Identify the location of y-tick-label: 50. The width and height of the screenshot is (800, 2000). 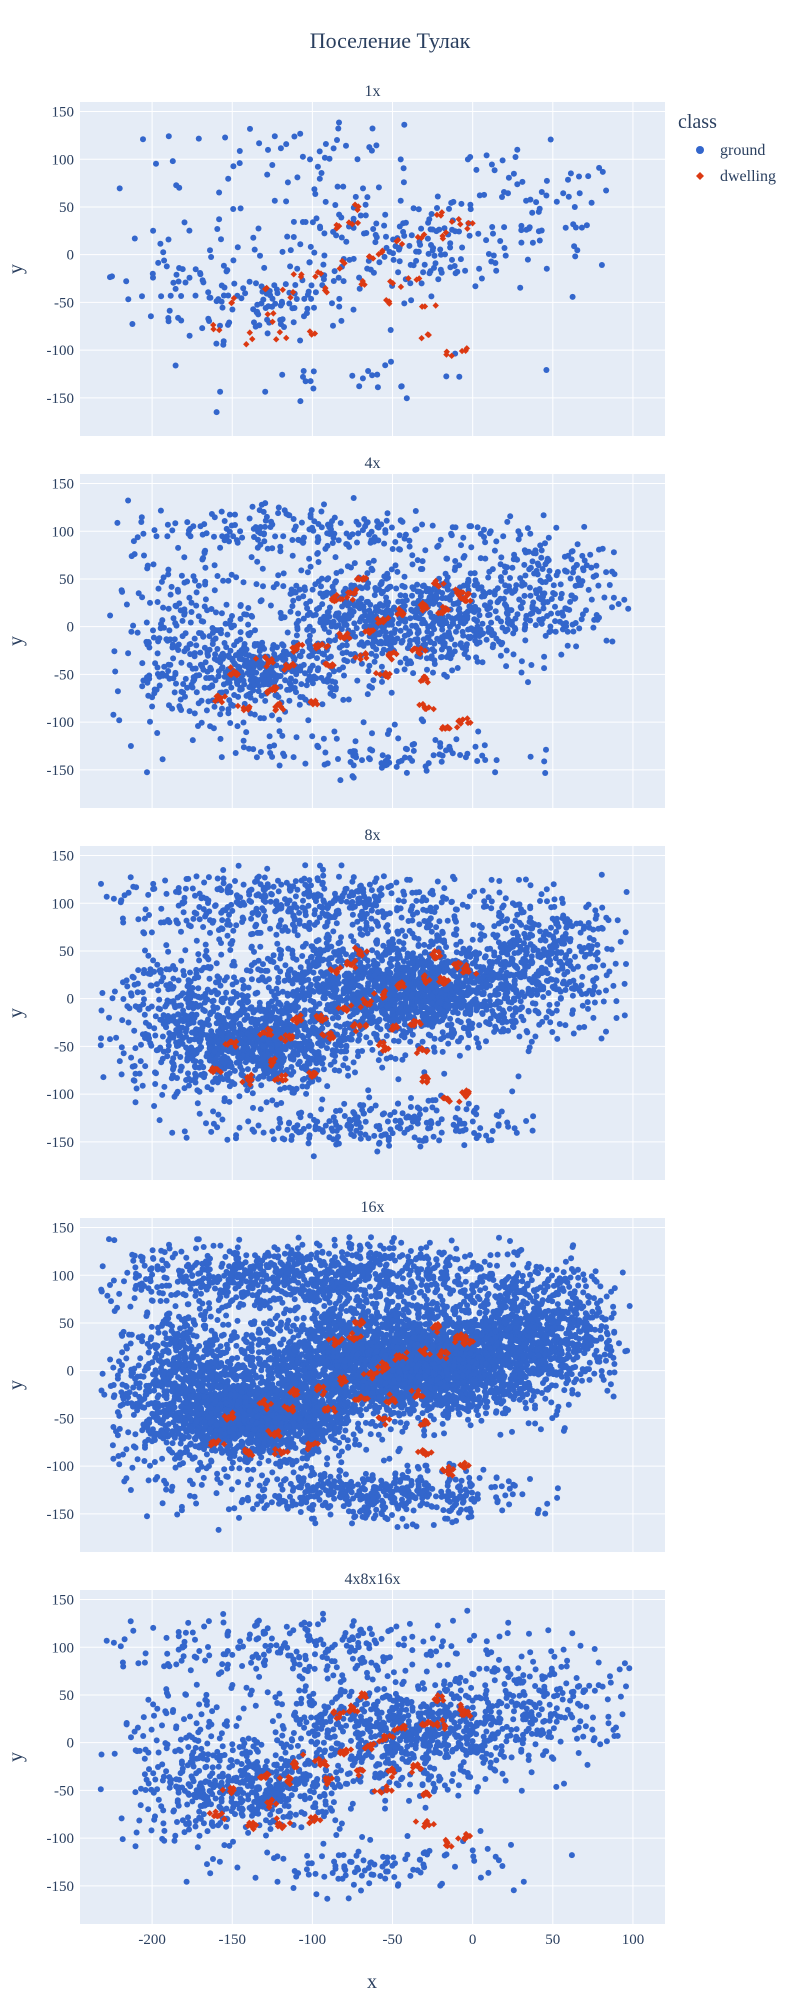
(66, 580).